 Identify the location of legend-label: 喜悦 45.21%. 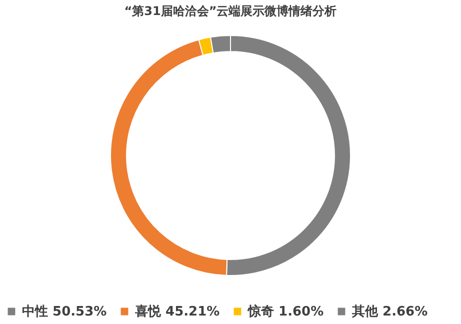
(177, 312).